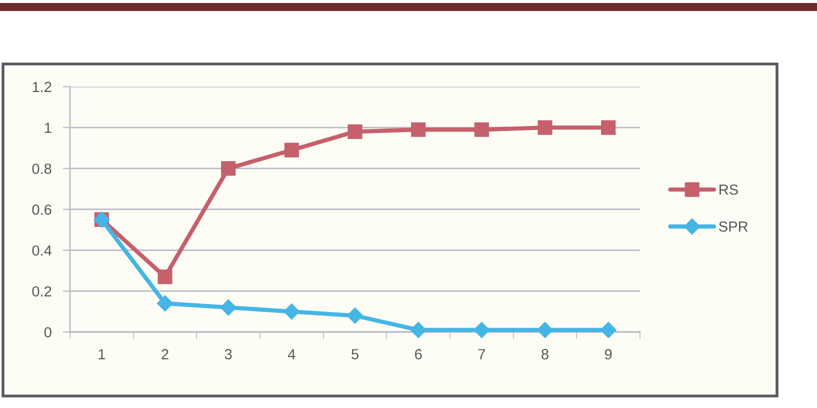 This screenshot has height=408, width=817. I want to click on x-tick-label: 9, so click(608, 354).